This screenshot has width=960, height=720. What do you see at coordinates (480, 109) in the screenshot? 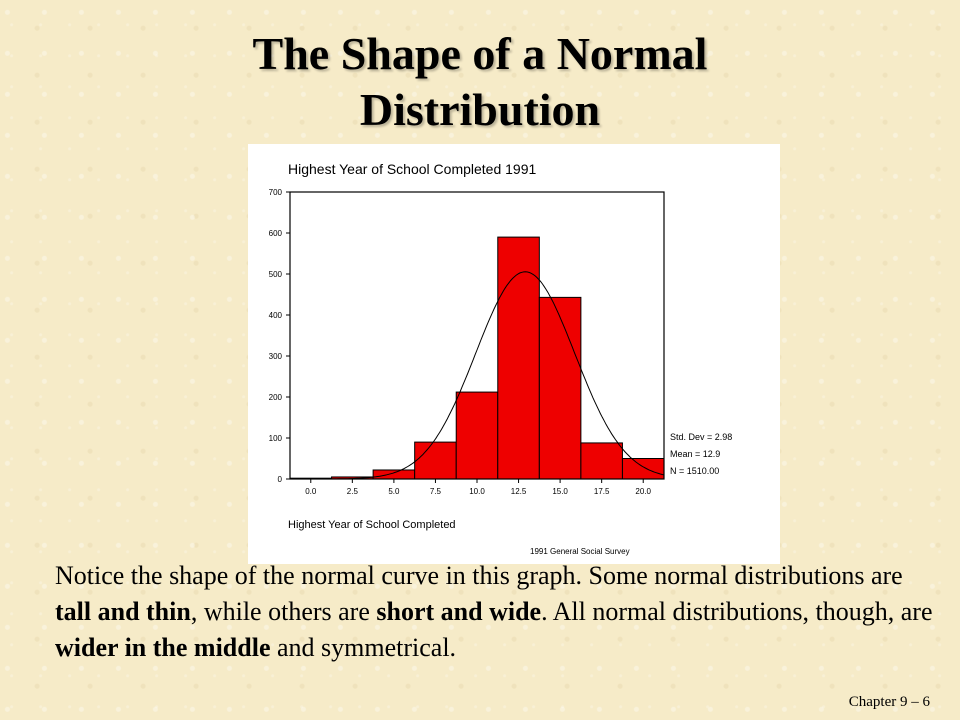
I see `slide-title-line-2: Distribution` at bounding box center [480, 109].